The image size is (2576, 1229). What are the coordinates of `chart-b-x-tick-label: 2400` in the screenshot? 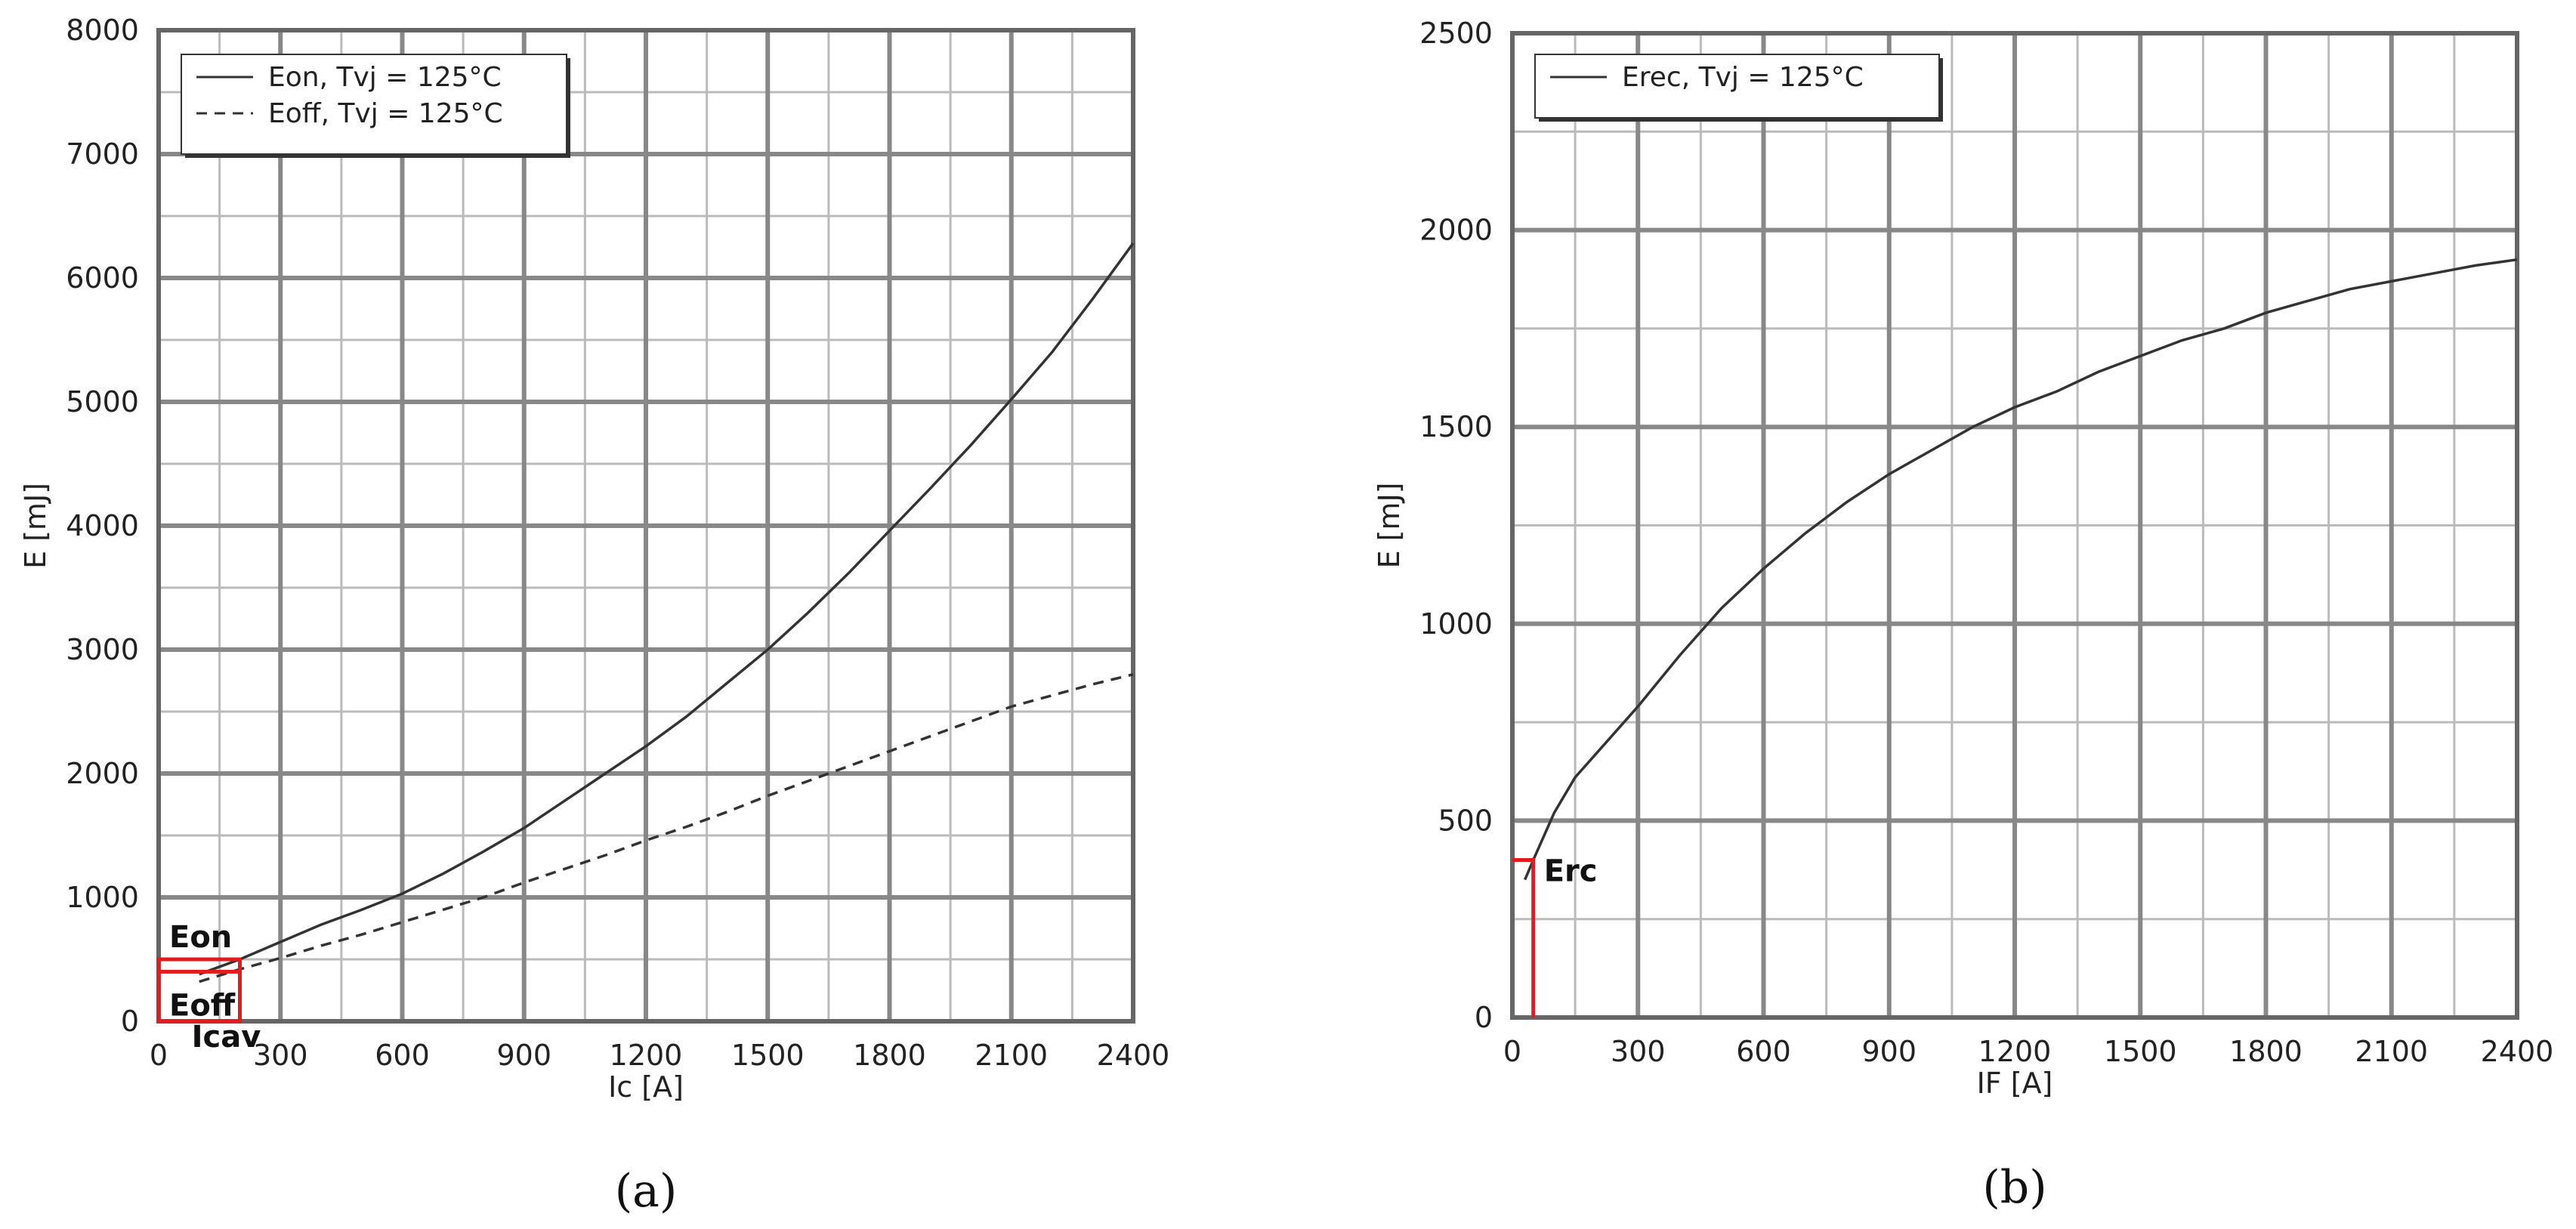 It's located at (2517, 1051).